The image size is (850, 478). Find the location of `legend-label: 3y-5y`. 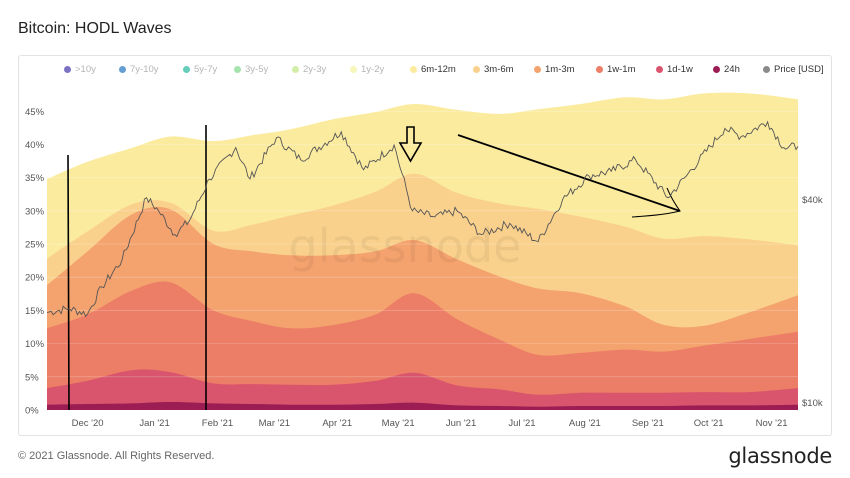

legend-label: 3y-5y is located at coordinates (257, 69).